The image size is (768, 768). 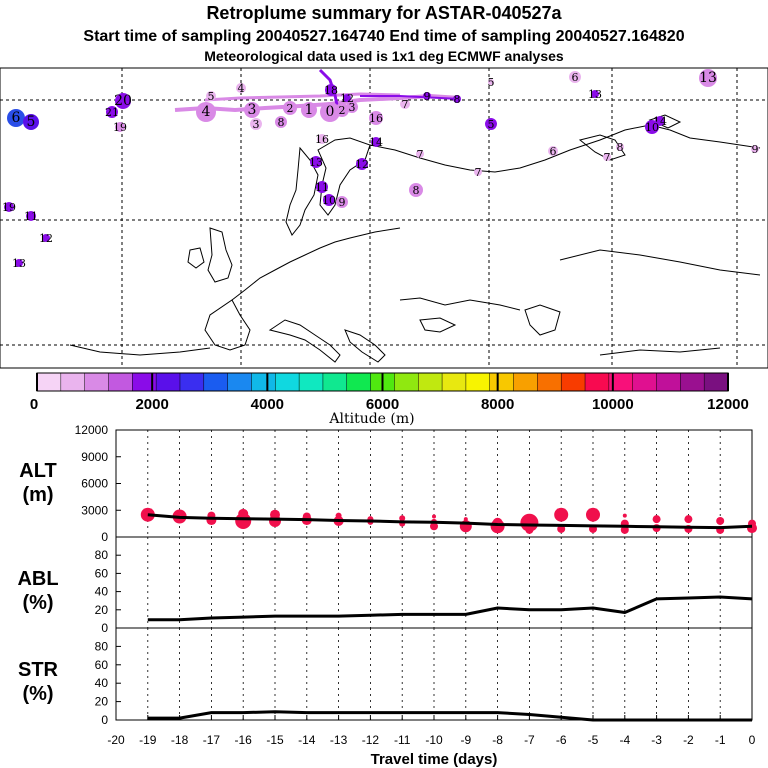 I want to click on y-tick-label: 12000, so click(x=92, y=430).